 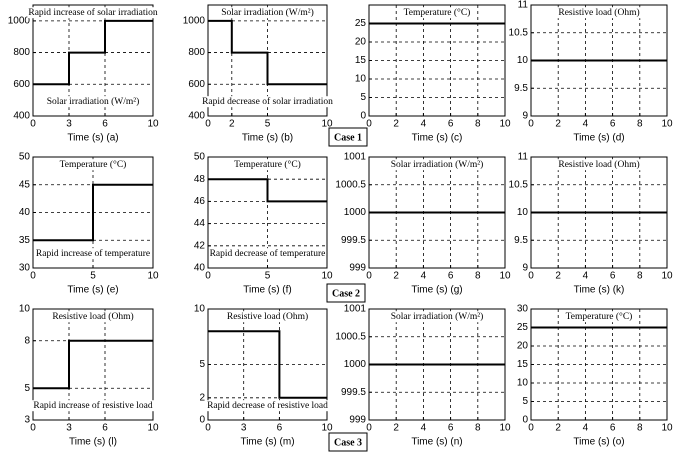 I want to click on x-axis-label: Time (s) (a), so click(x=92, y=138).